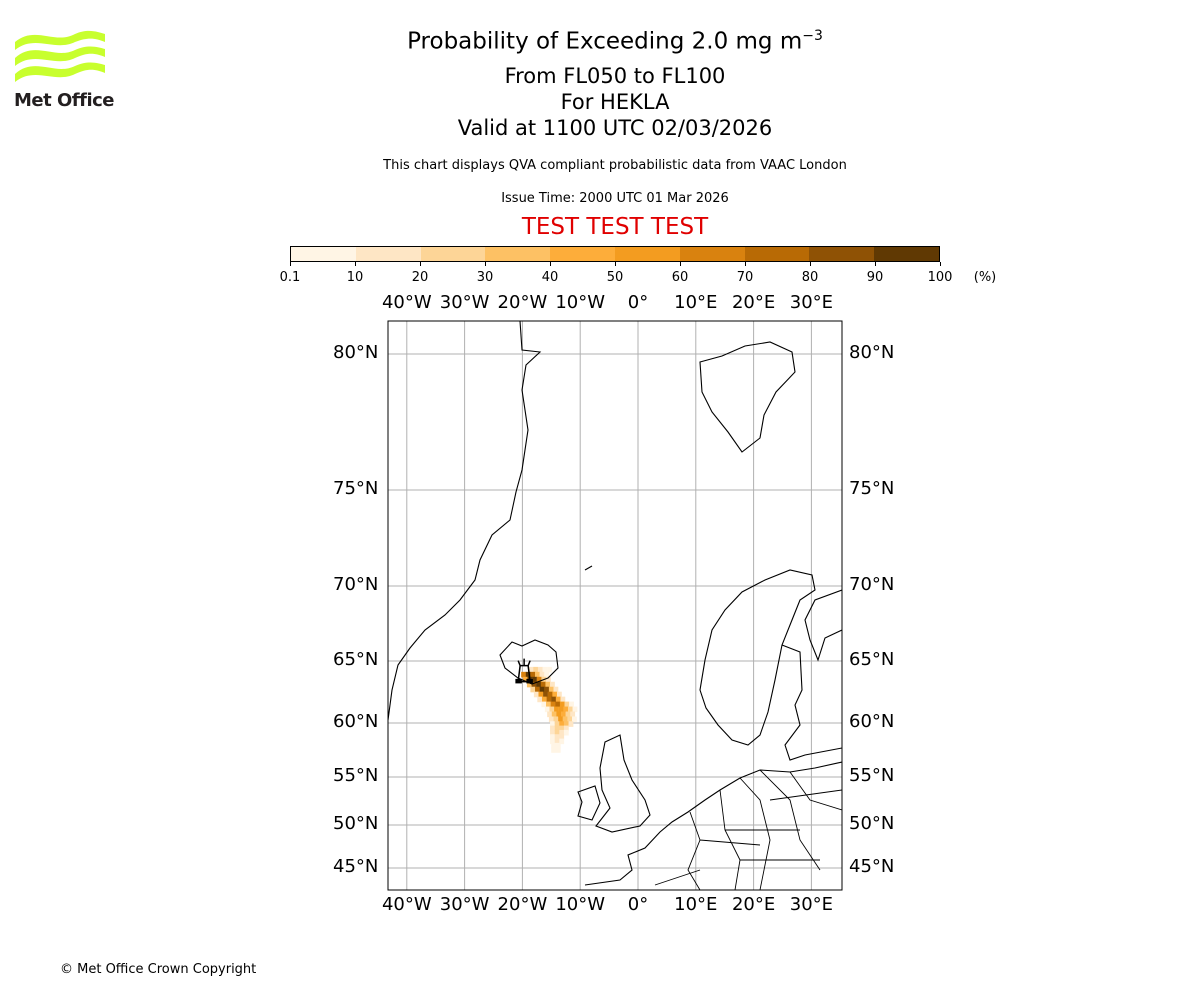  I want to click on borders-europe, so click(748, 829).